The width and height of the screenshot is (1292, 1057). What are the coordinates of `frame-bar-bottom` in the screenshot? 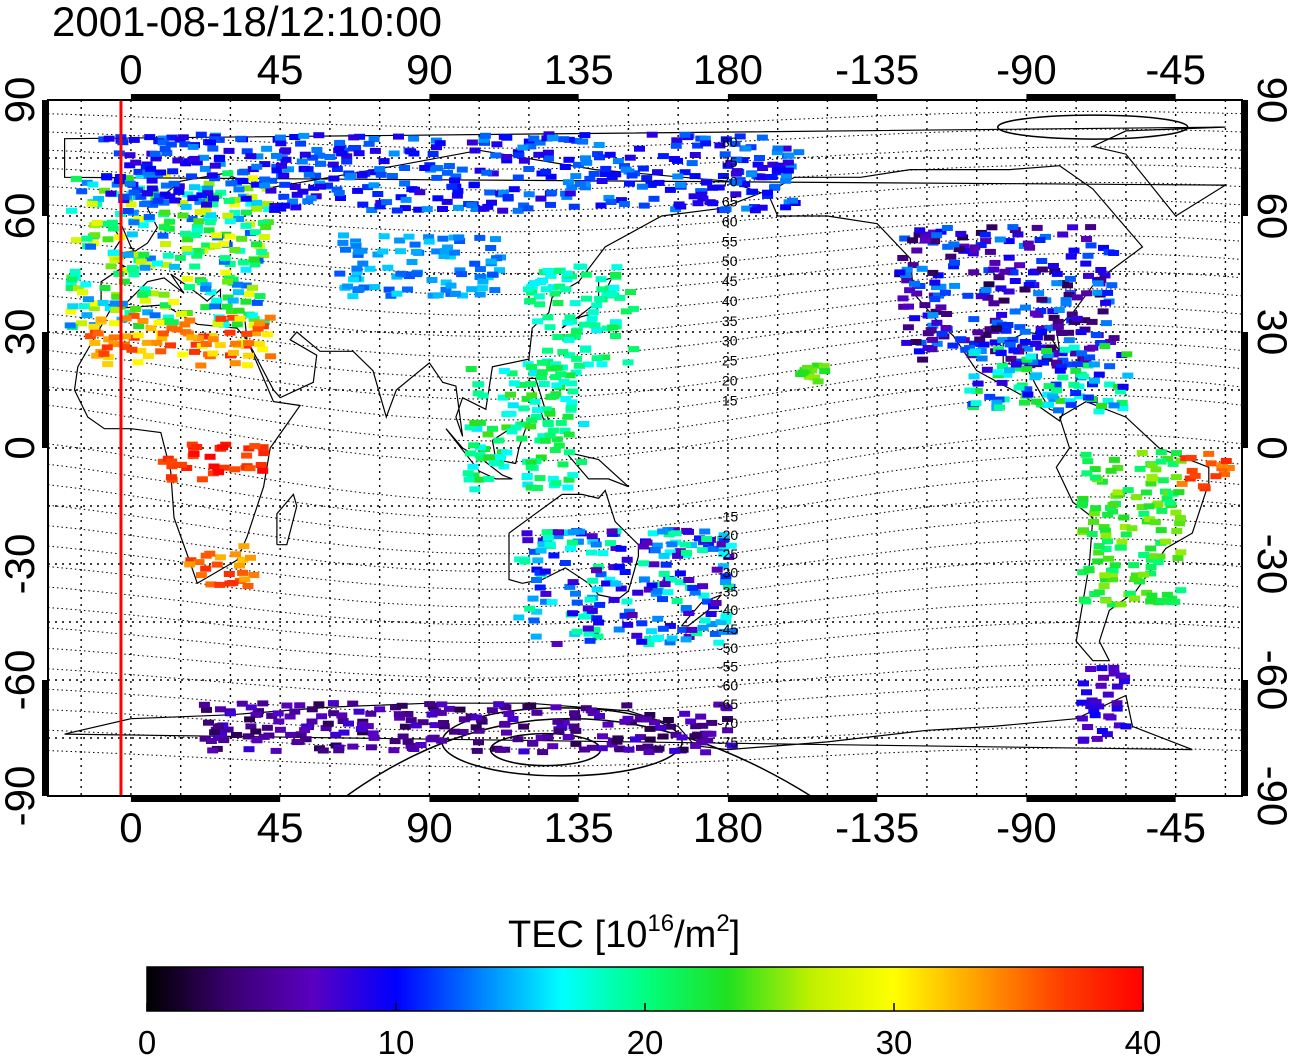 It's located at (1101, 799).